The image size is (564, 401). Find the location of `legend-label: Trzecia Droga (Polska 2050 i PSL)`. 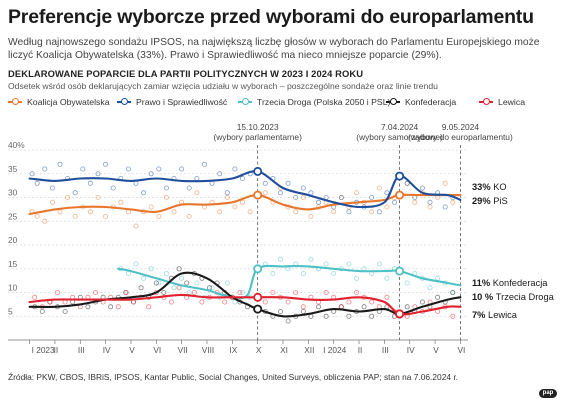

legend-label: Trzecia Droga (Polska 2050 i PSL) is located at coordinates (324, 102).